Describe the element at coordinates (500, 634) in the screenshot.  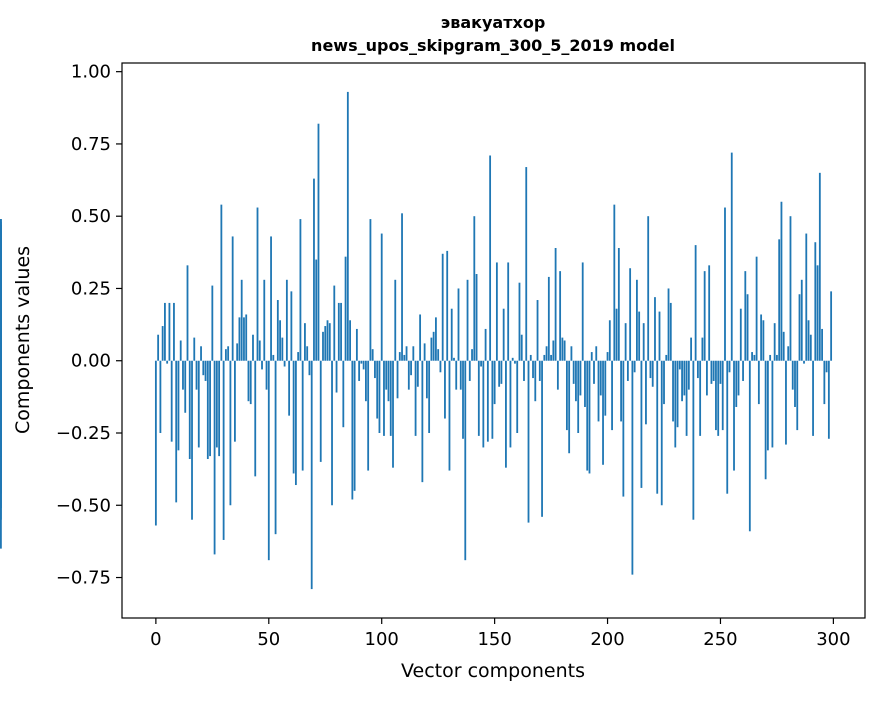
I see `x-axis-ticks: 0 50 100 150 200 250 300` at that location.